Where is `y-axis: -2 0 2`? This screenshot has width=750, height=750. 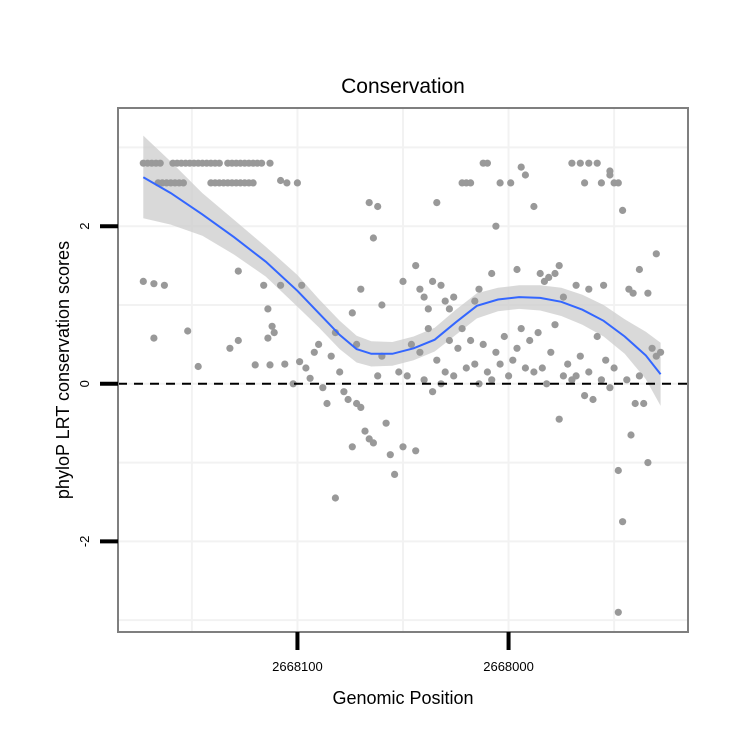
y-axis: -2 0 2 is located at coordinates (97, 385).